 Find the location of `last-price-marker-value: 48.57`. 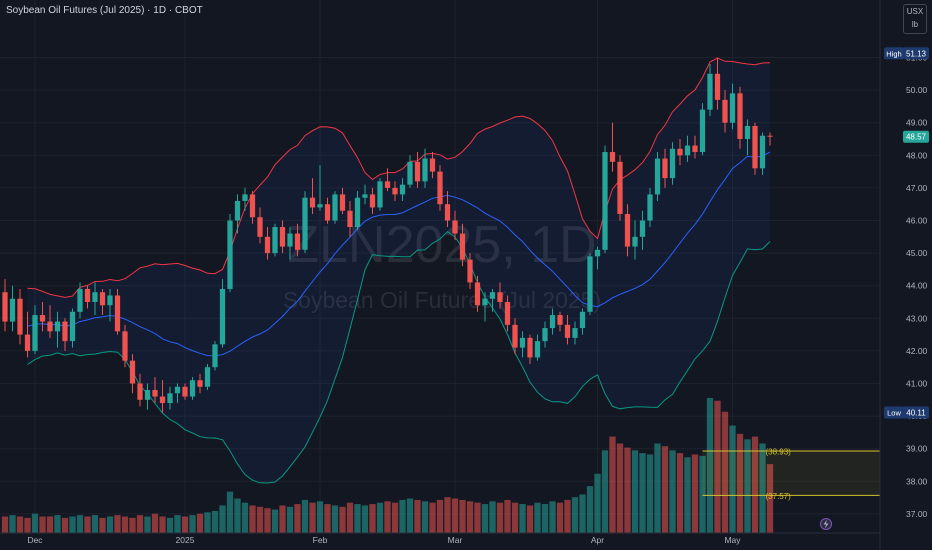

last-price-marker-value: 48.57 is located at coordinates (916, 137).